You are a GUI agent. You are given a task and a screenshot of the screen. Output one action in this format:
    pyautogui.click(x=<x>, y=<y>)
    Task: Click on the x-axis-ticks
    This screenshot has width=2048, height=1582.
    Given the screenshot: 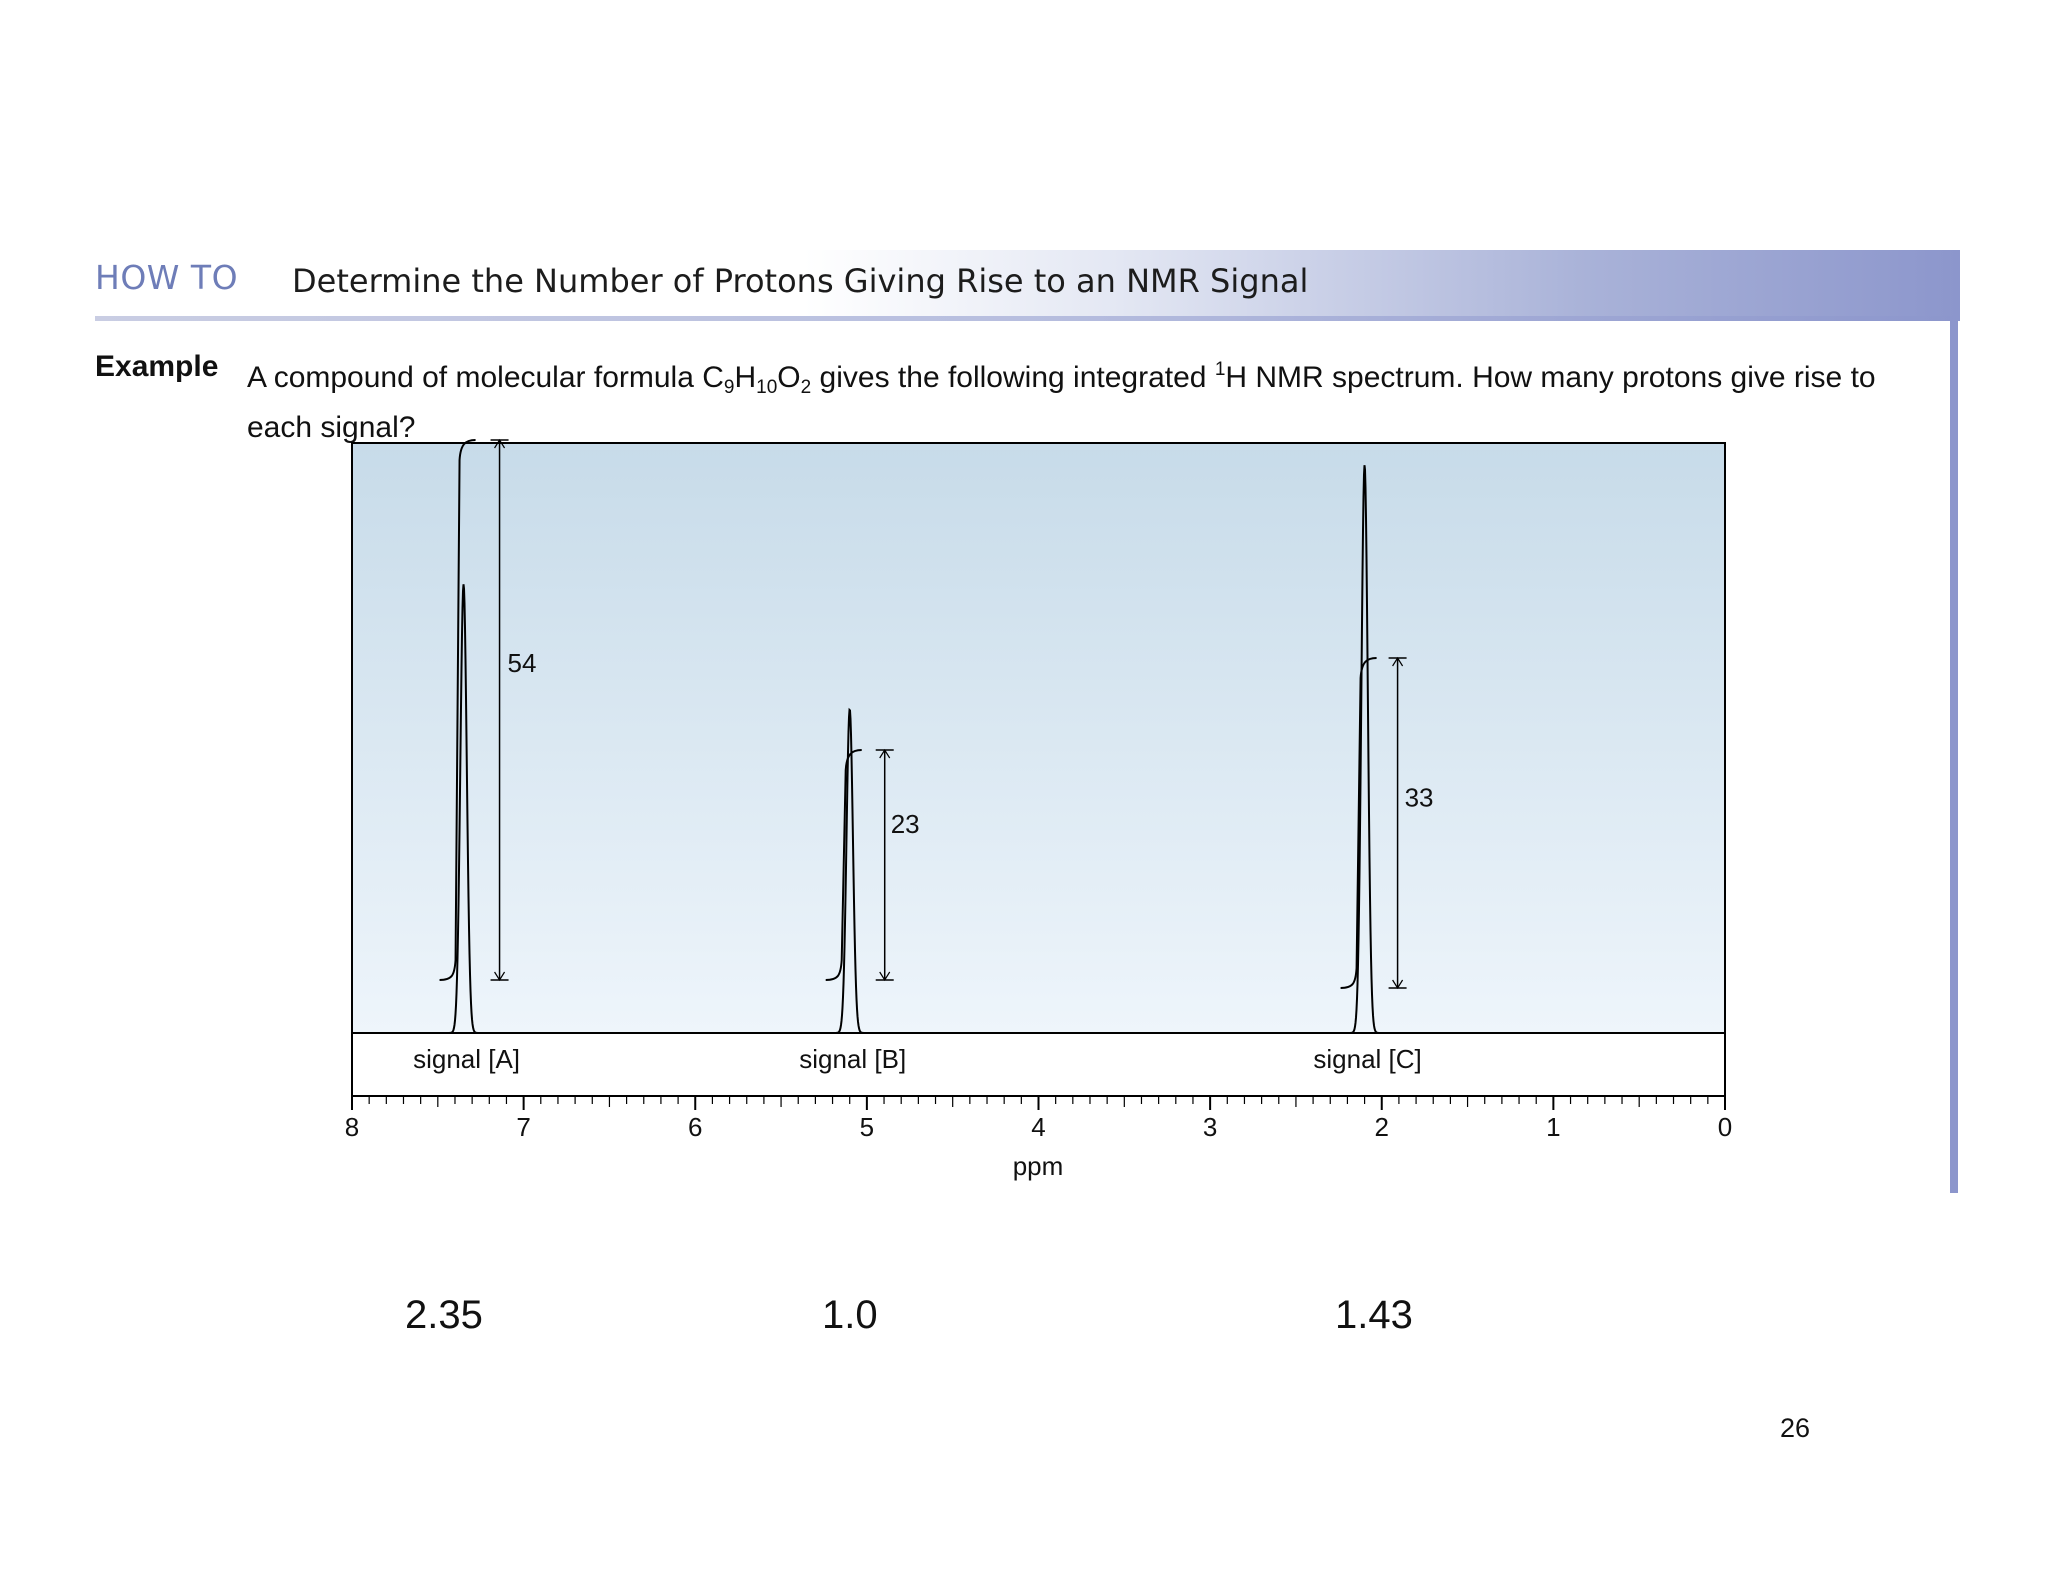 What is the action you would take?
    pyautogui.click(x=1038, y=1103)
    